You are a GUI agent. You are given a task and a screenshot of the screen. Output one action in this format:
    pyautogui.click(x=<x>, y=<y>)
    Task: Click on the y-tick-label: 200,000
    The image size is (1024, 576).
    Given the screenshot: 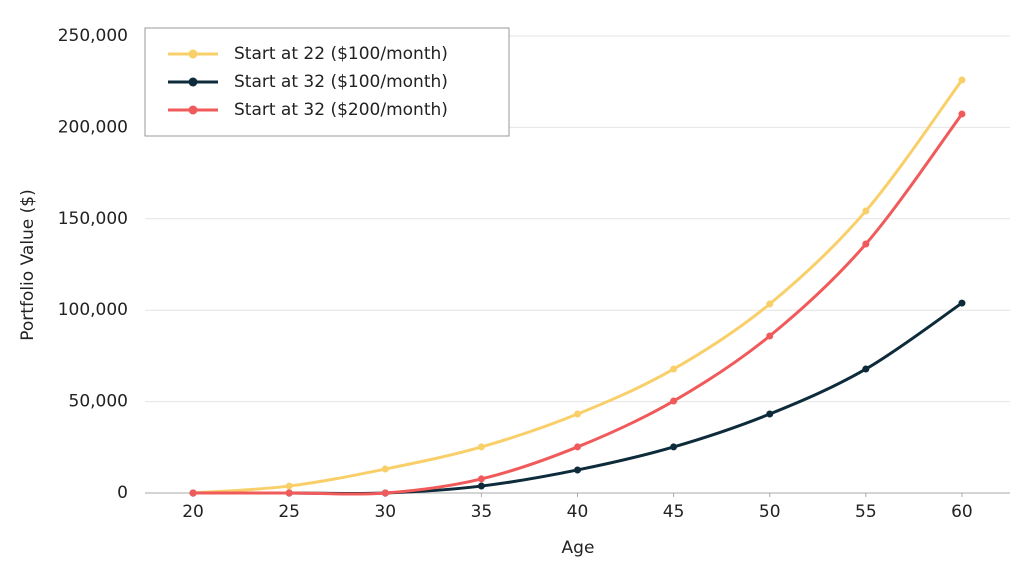 What is the action you would take?
    pyautogui.click(x=93, y=127)
    